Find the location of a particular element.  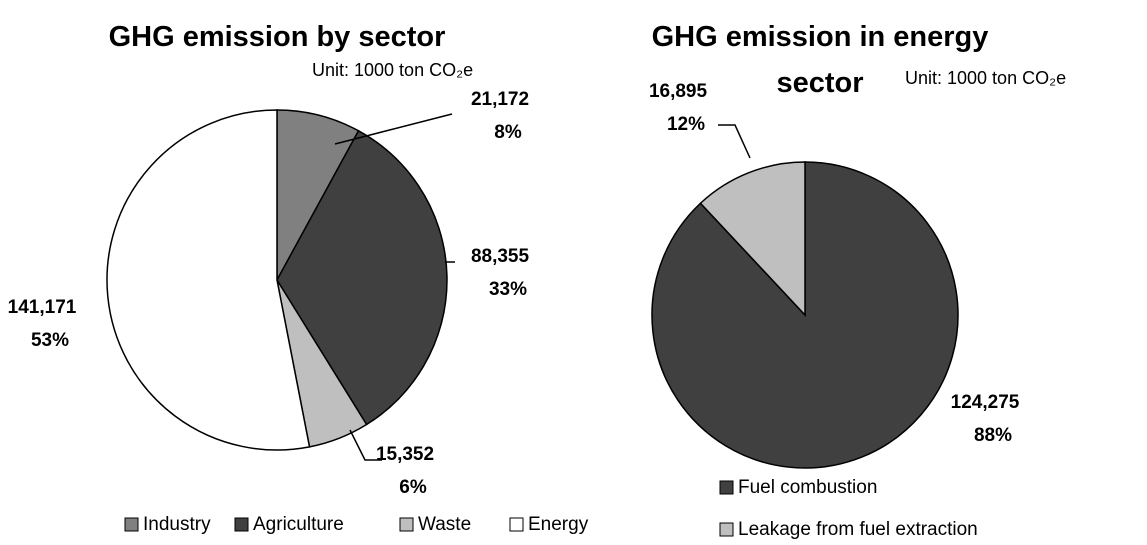

legend-label: Fuel combustion is located at coordinates (807, 487).